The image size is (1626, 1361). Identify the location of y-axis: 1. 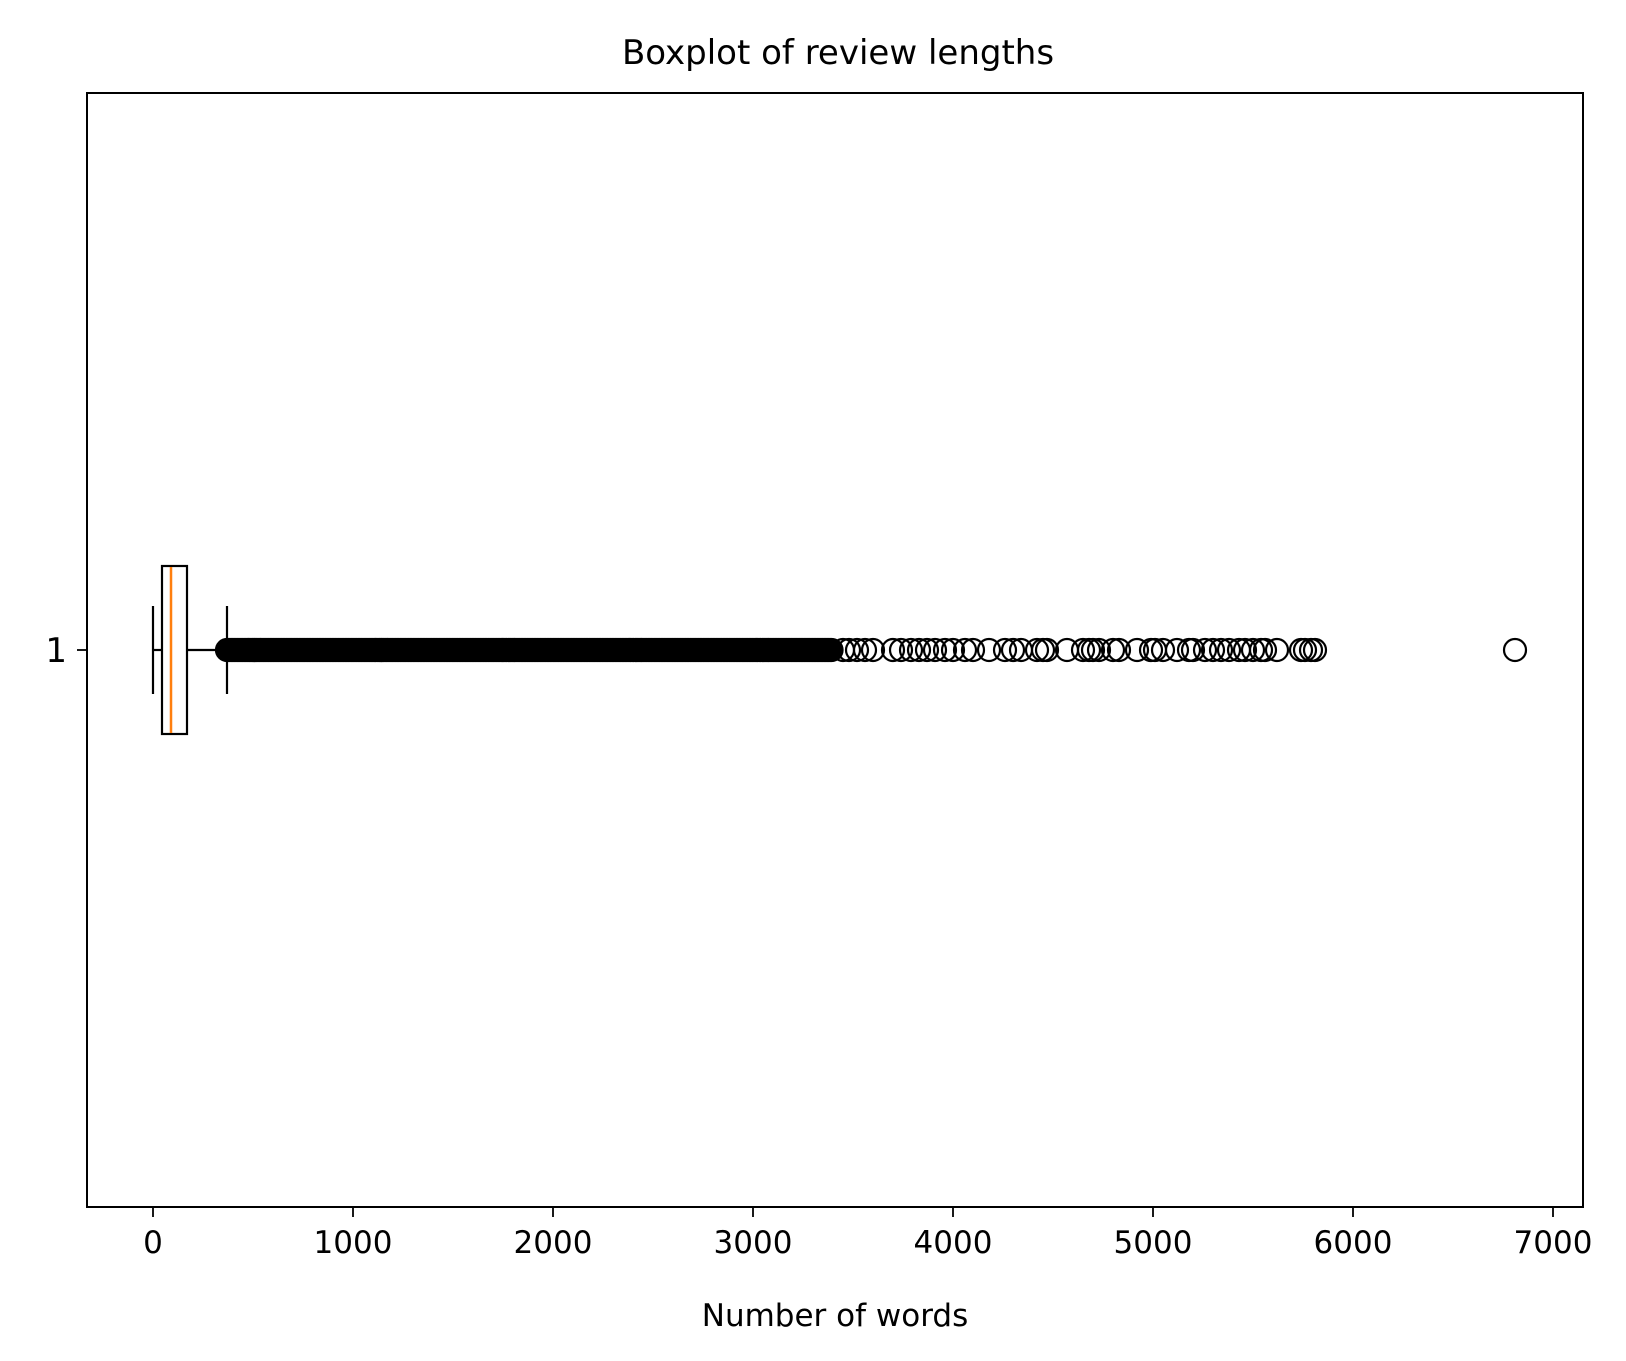
(66, 651).